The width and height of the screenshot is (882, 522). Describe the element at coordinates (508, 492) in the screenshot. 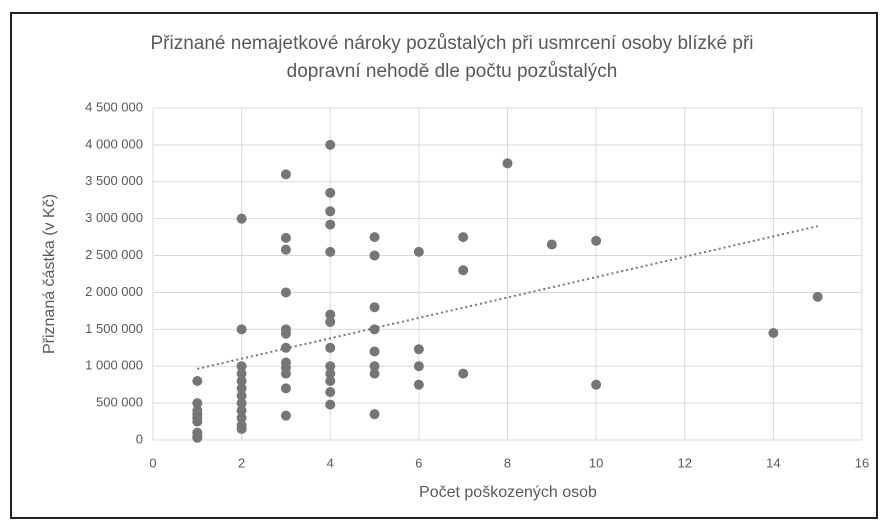

I see `x-axis-label: Počet poškozených osob` at that location.